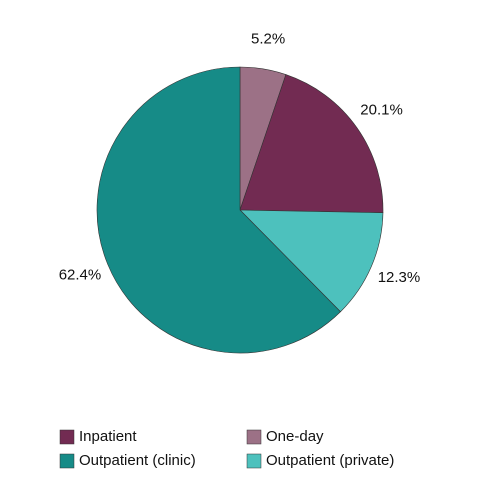 The width and height of the screenshot is (480, 480). I want to click on legend-label: Outpatient (clinic), so click(137, 460).